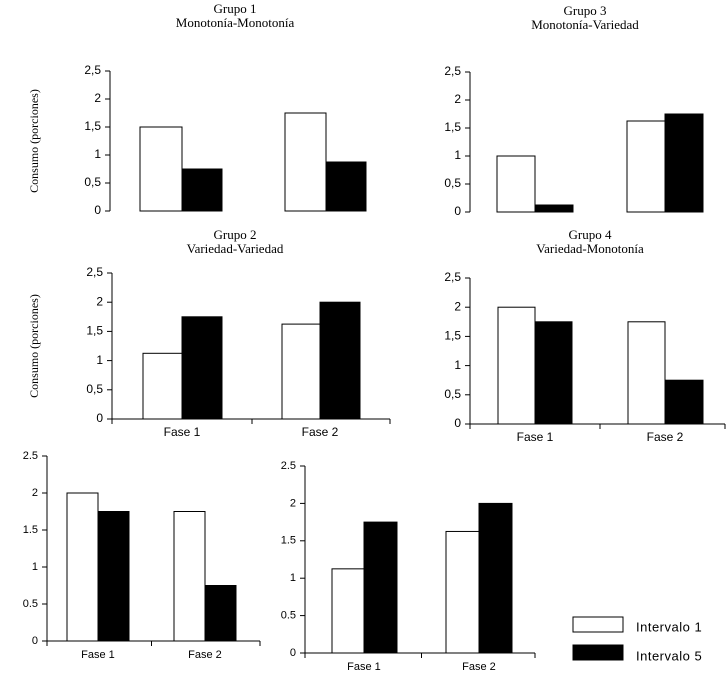 The height and width of the screenshot is (681, 728). Describe the element at coordinates (585, 10) in the screenshot. I see `chart-title: Grupo 3` at that location.